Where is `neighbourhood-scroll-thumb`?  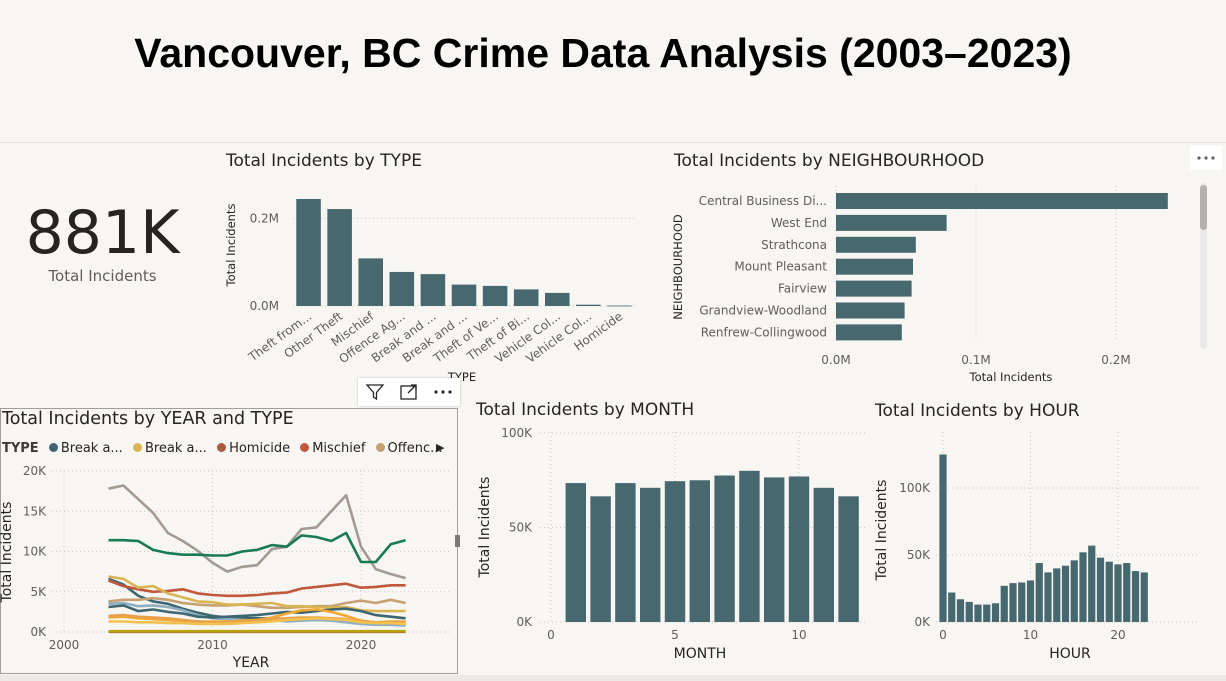
neighbourhood-scroll-thumb is located at coordinates (1203, 207).